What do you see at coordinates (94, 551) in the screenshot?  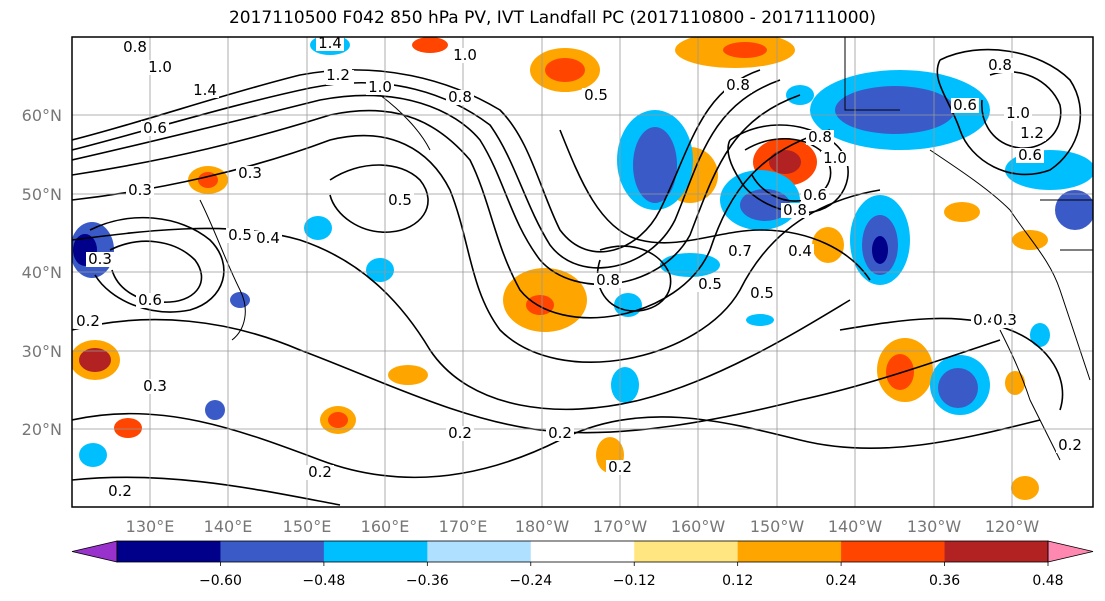 I see `colorbar-extend-low` at bounding box center [94, 551].